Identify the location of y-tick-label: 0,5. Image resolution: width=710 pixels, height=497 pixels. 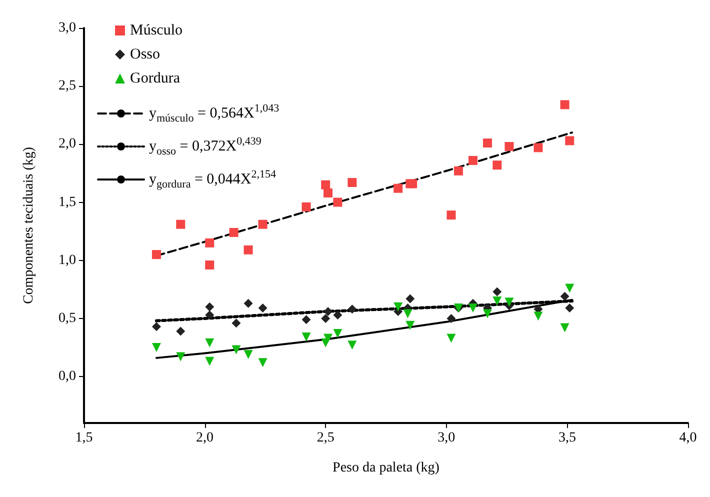
(67, 318).